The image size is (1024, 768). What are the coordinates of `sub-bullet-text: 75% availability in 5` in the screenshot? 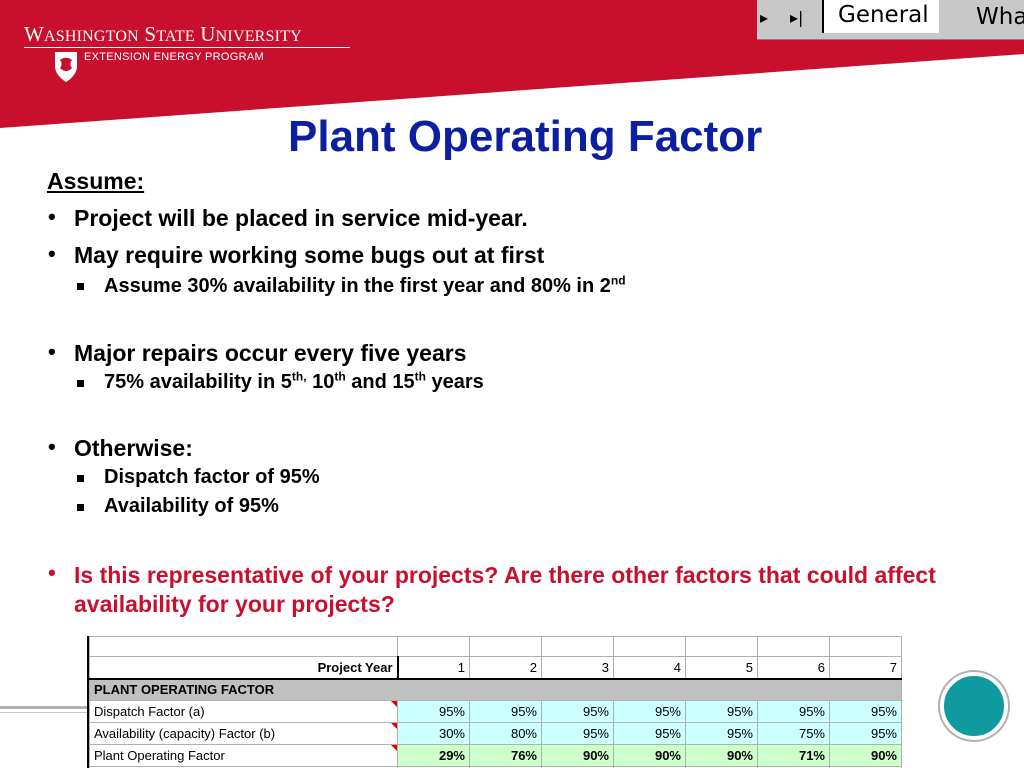 It's located at (198, 382).